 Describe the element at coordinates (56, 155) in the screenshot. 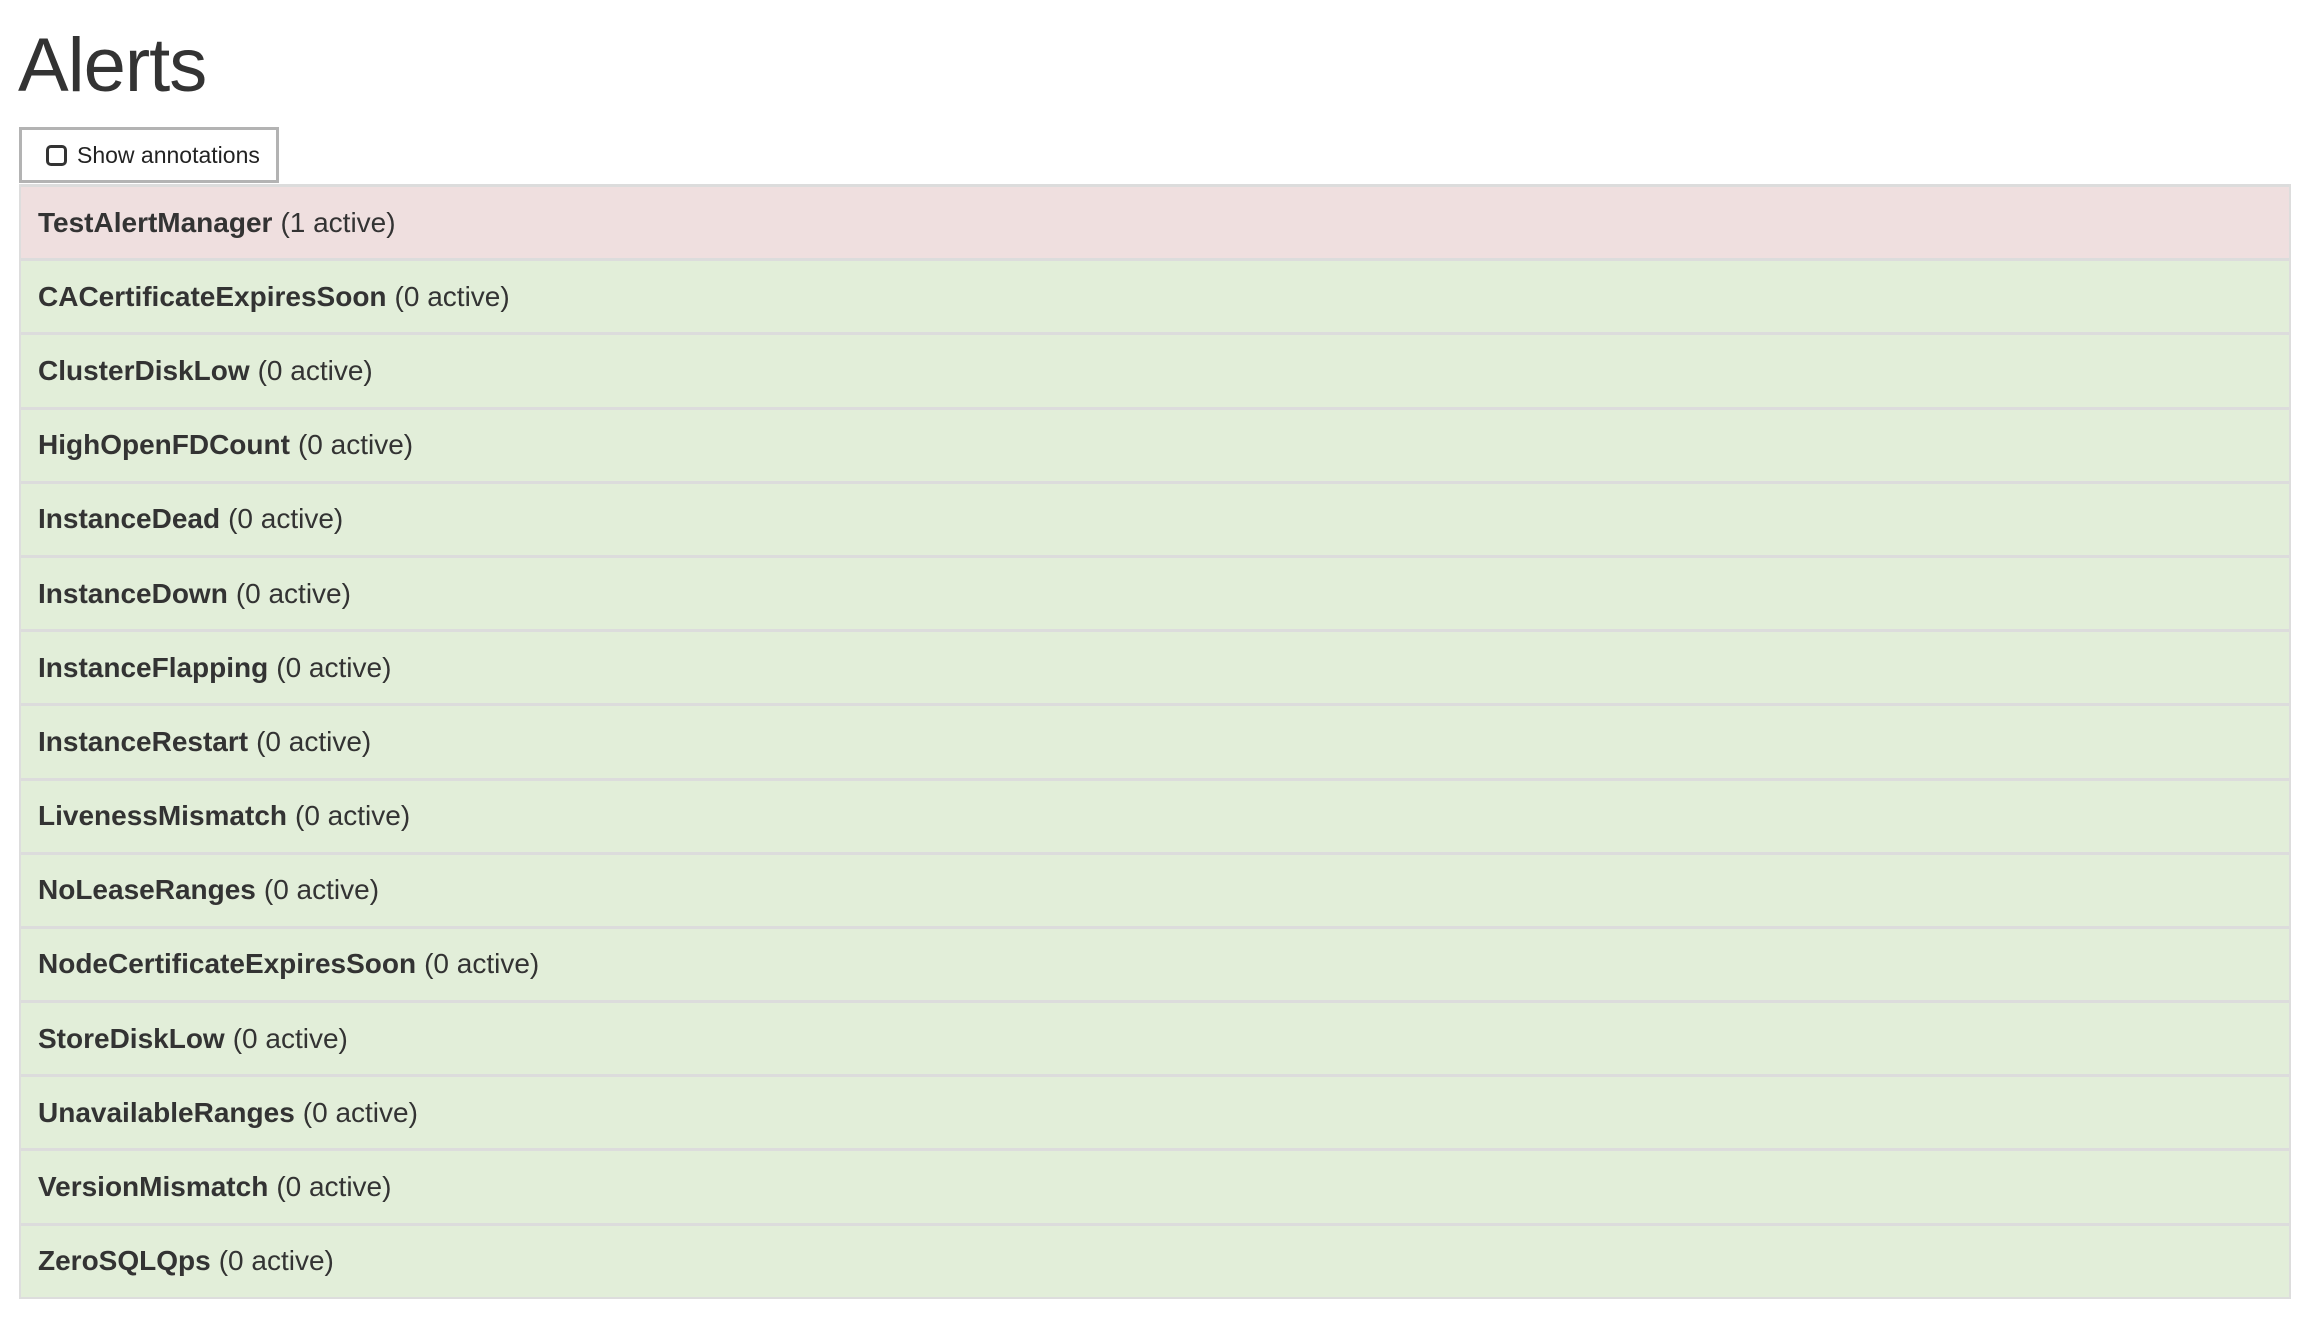

I see `checkbox-icon` at that location.